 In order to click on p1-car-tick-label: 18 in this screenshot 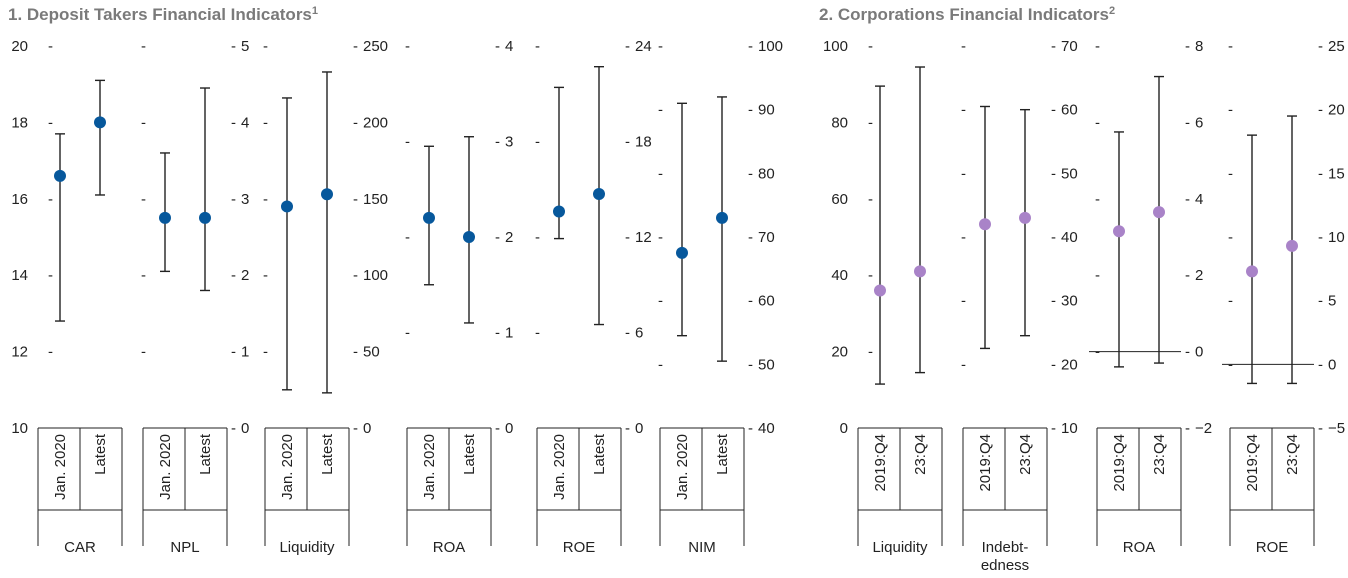, I will do `click(19, 122)`.